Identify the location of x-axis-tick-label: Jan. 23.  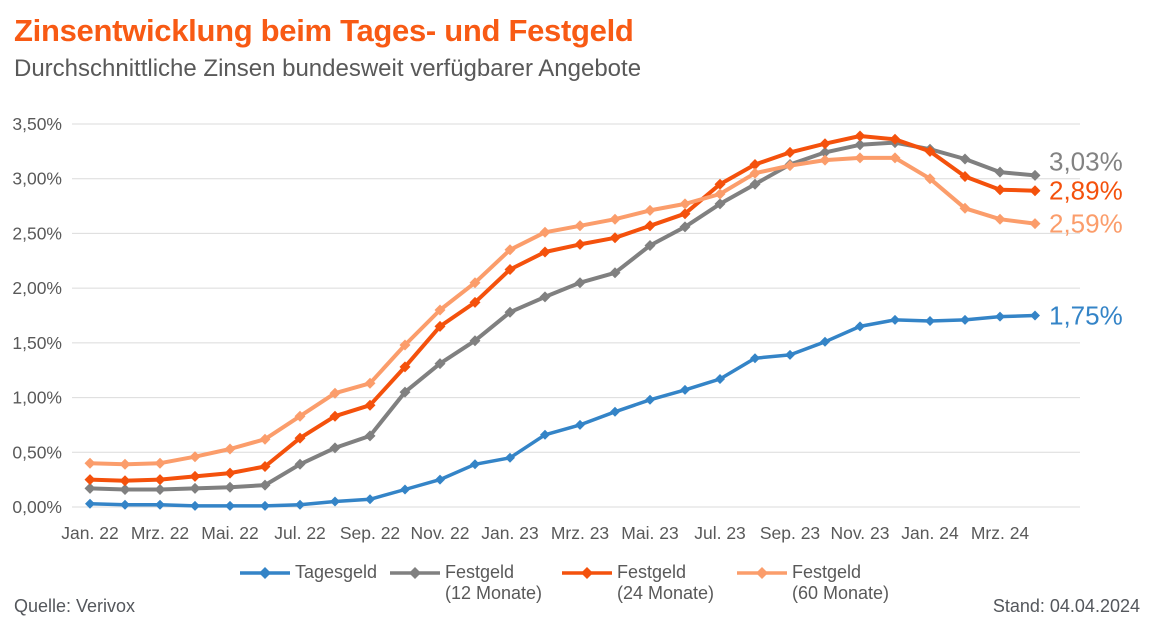
(509, 533).